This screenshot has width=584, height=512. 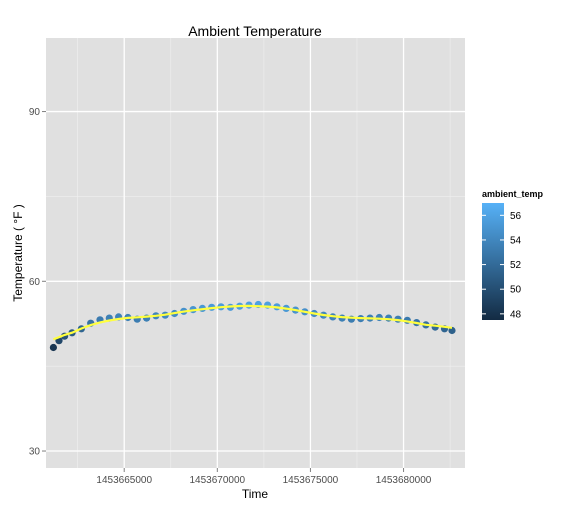 What do you see at coordinates (35, 452) in the screenshot?
I see `y-tick-label: 30` at bounding box center [35, 452].